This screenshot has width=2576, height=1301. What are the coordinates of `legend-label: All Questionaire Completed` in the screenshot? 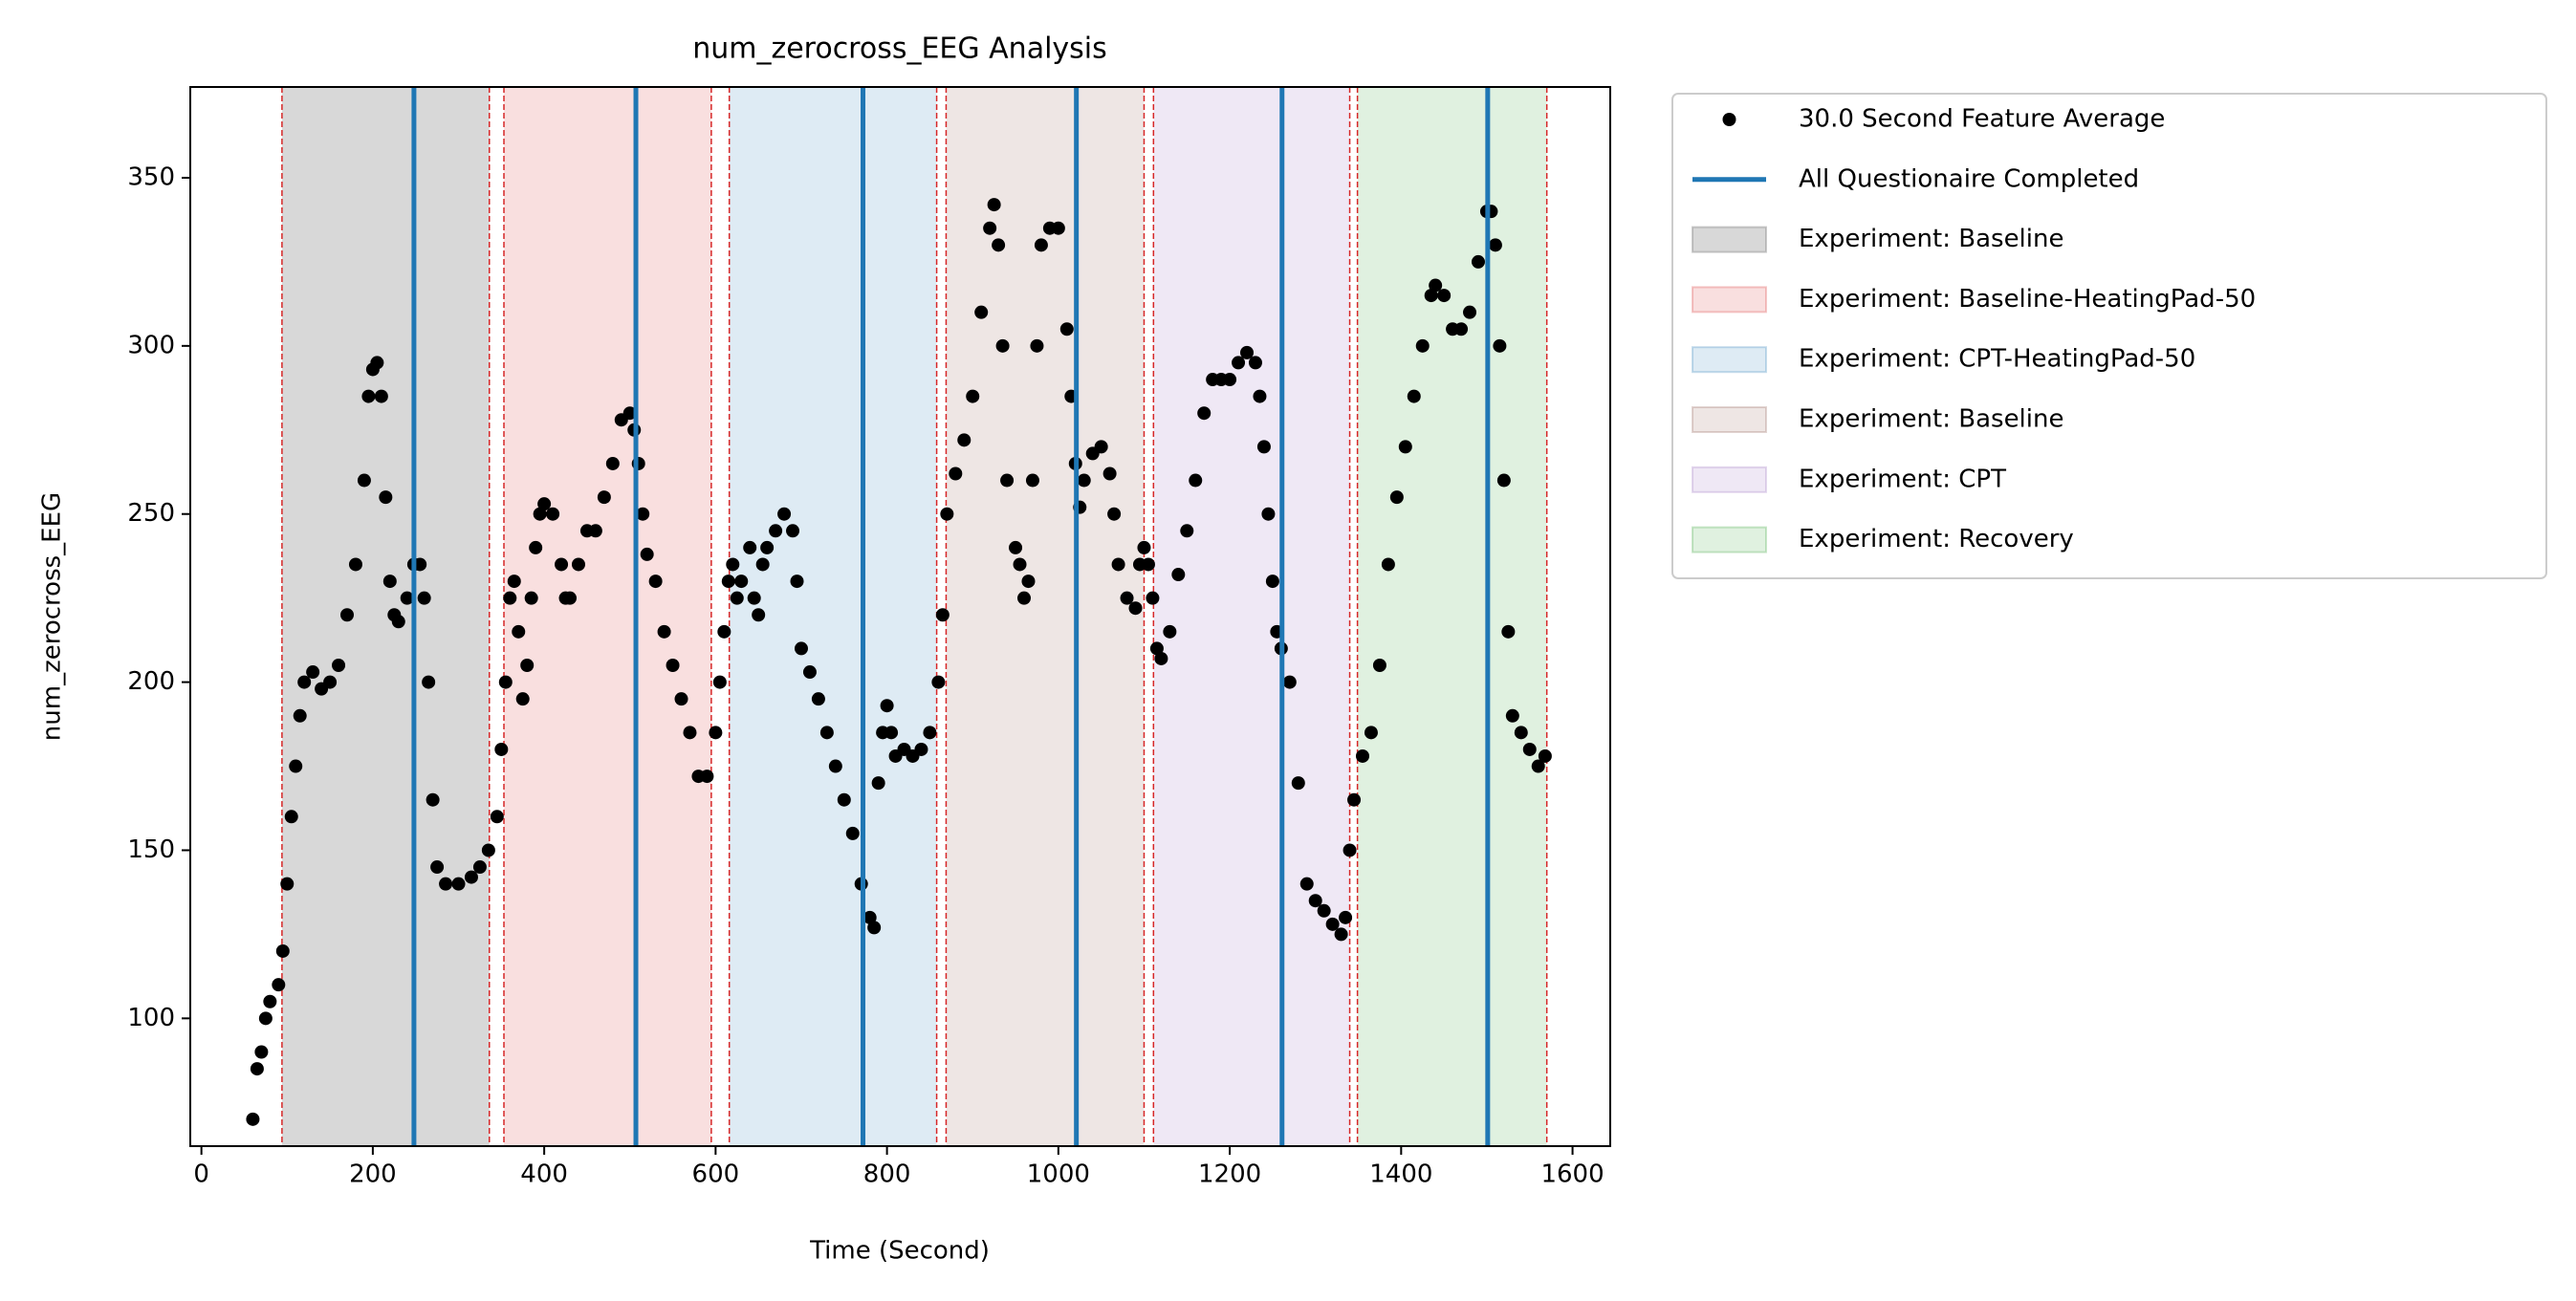 It's located at (1969, 178).